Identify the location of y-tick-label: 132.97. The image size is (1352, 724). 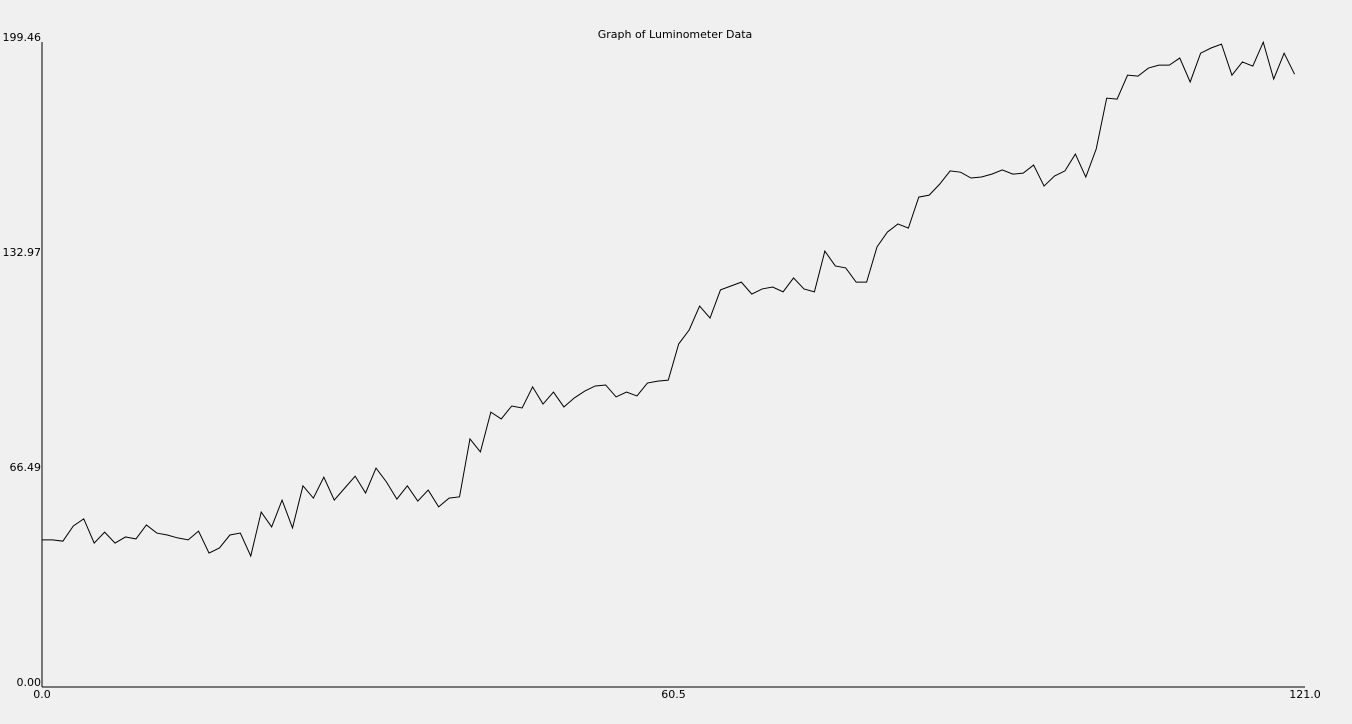
(22, 252).